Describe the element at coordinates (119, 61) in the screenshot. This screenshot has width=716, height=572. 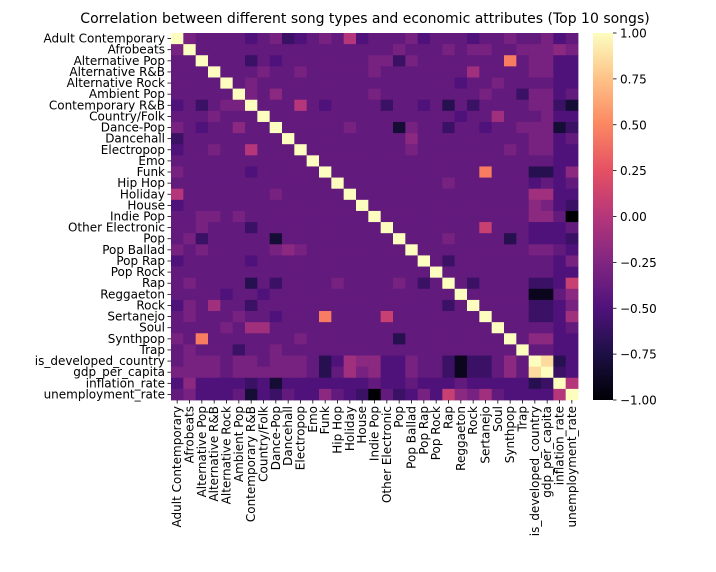
I see `y-tick-label: Alternative Pop` at that location.